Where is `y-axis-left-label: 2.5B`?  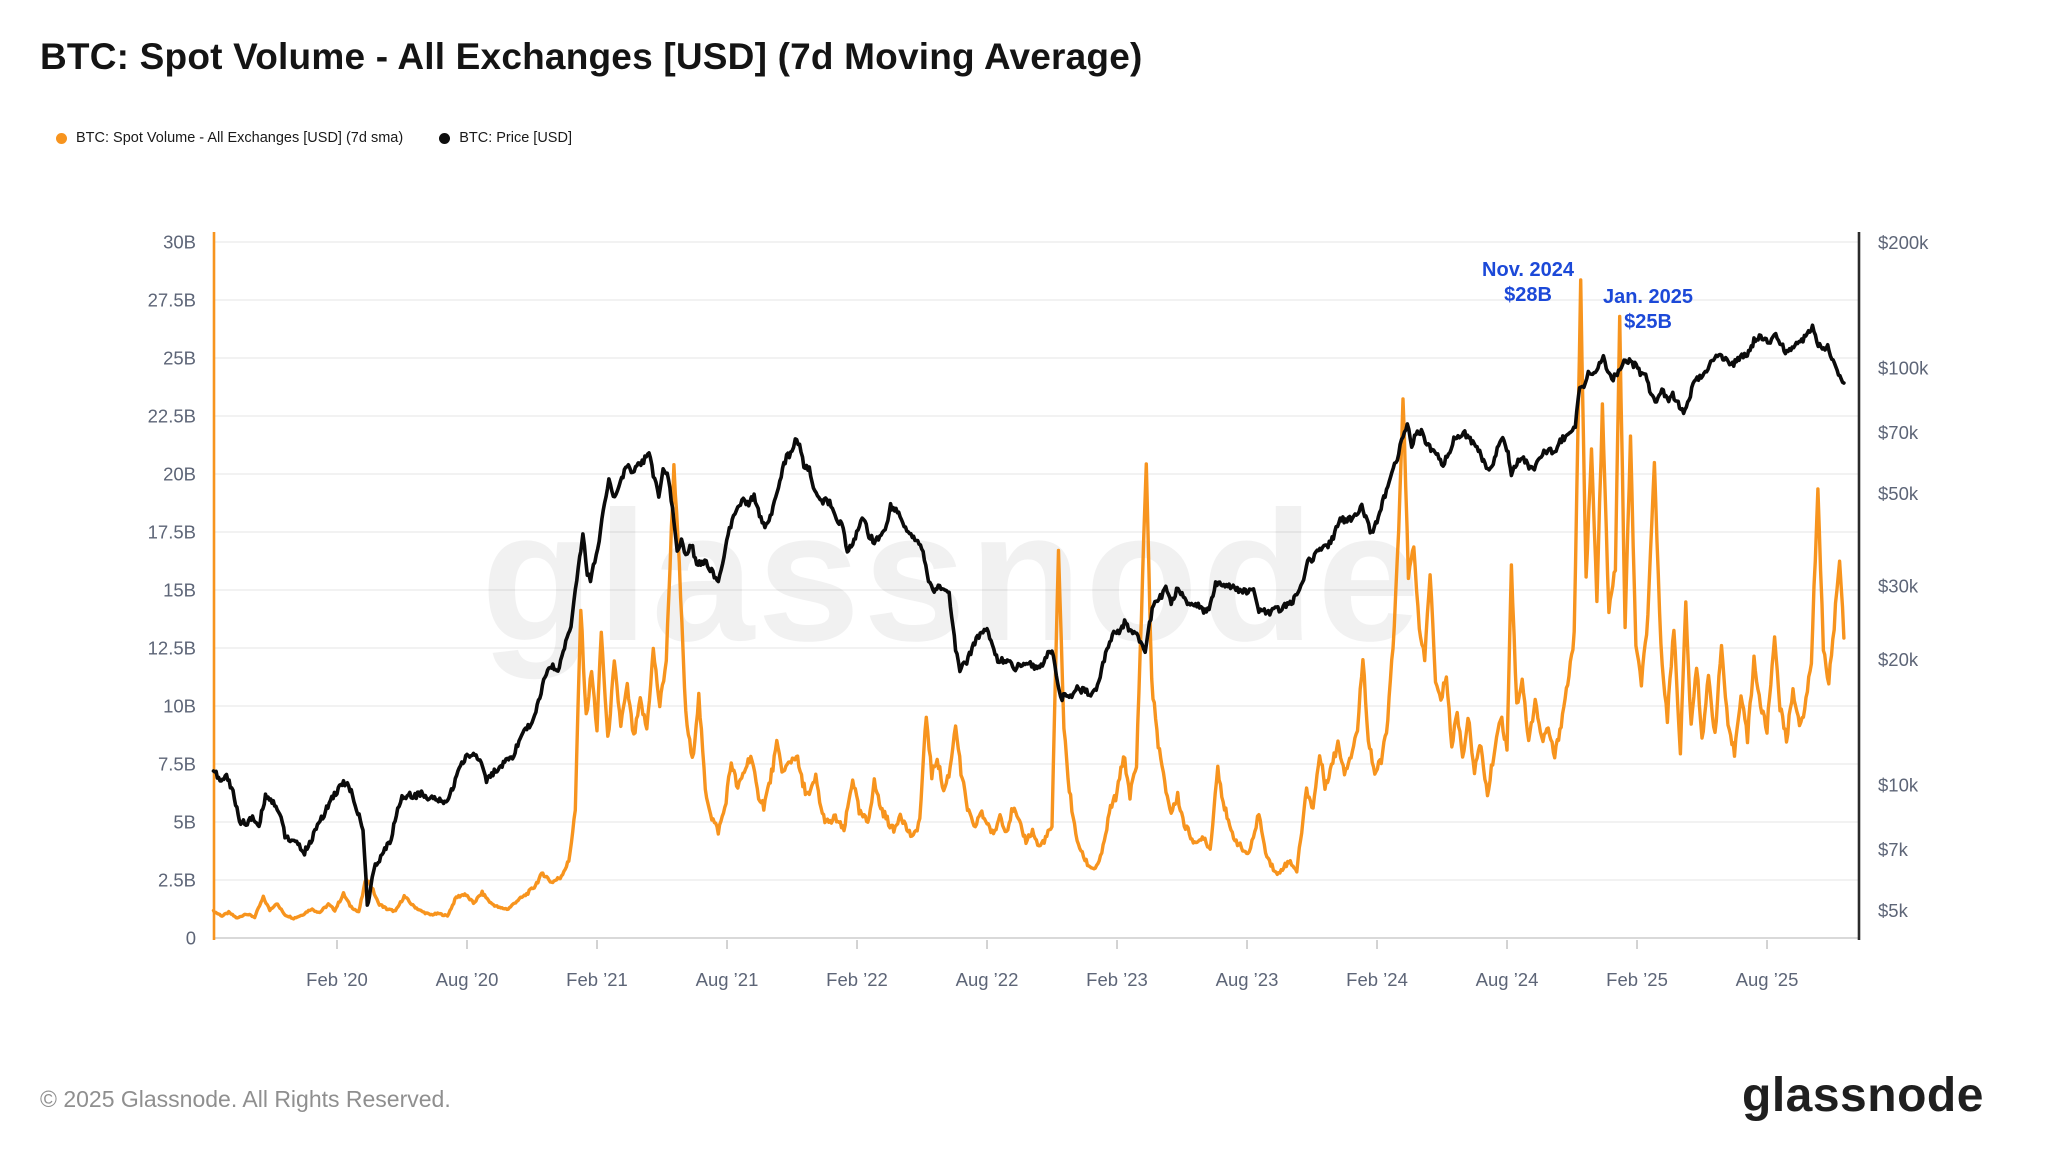 y-axis-left-label: 2.5B is located at coordinates (177, 880).